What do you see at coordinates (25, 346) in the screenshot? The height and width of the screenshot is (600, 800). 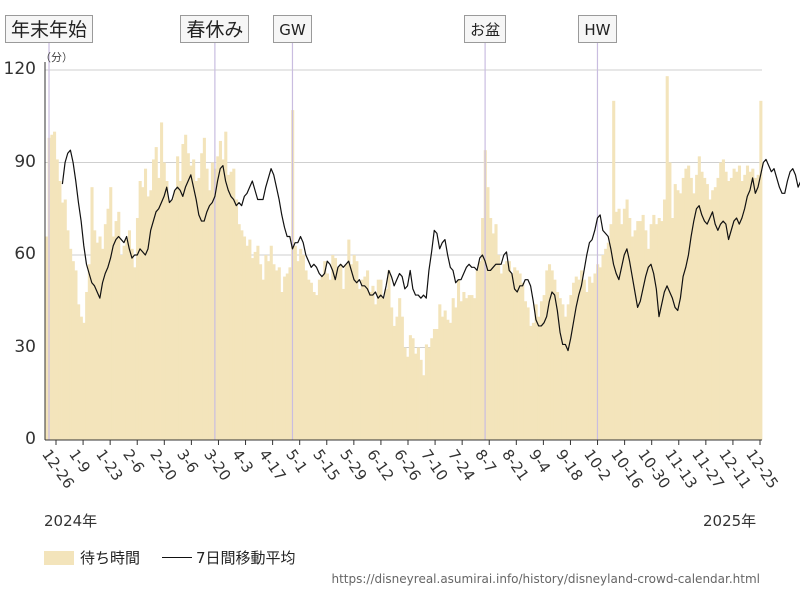 I see `y-tick-label: 30` at bounding box center [25, 346].